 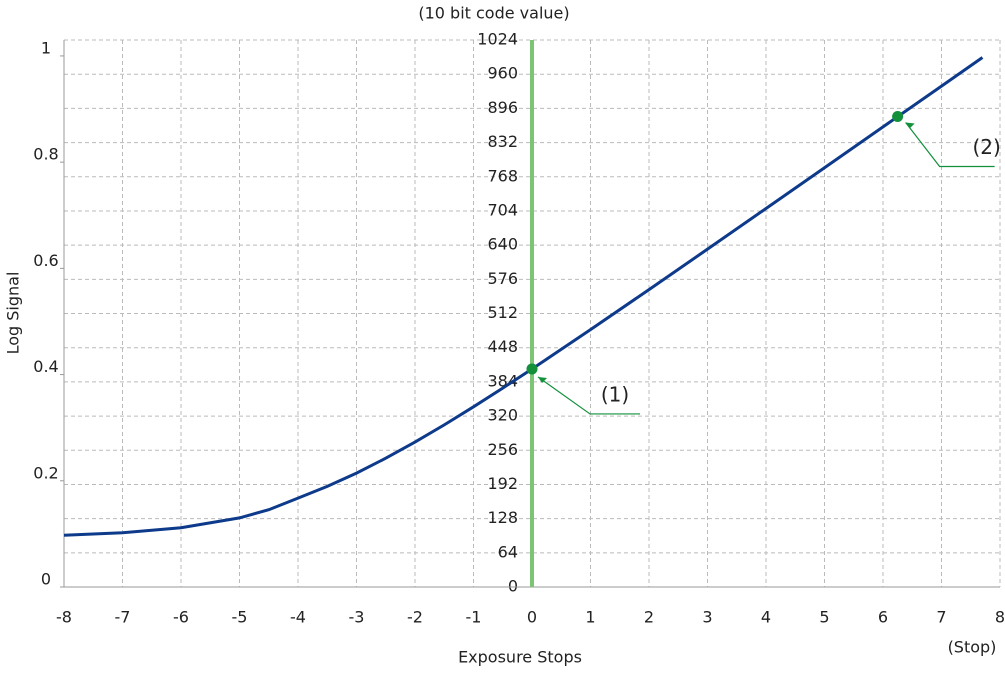 I want to click on x-tick-label: -4, so click(x=298, y=617).